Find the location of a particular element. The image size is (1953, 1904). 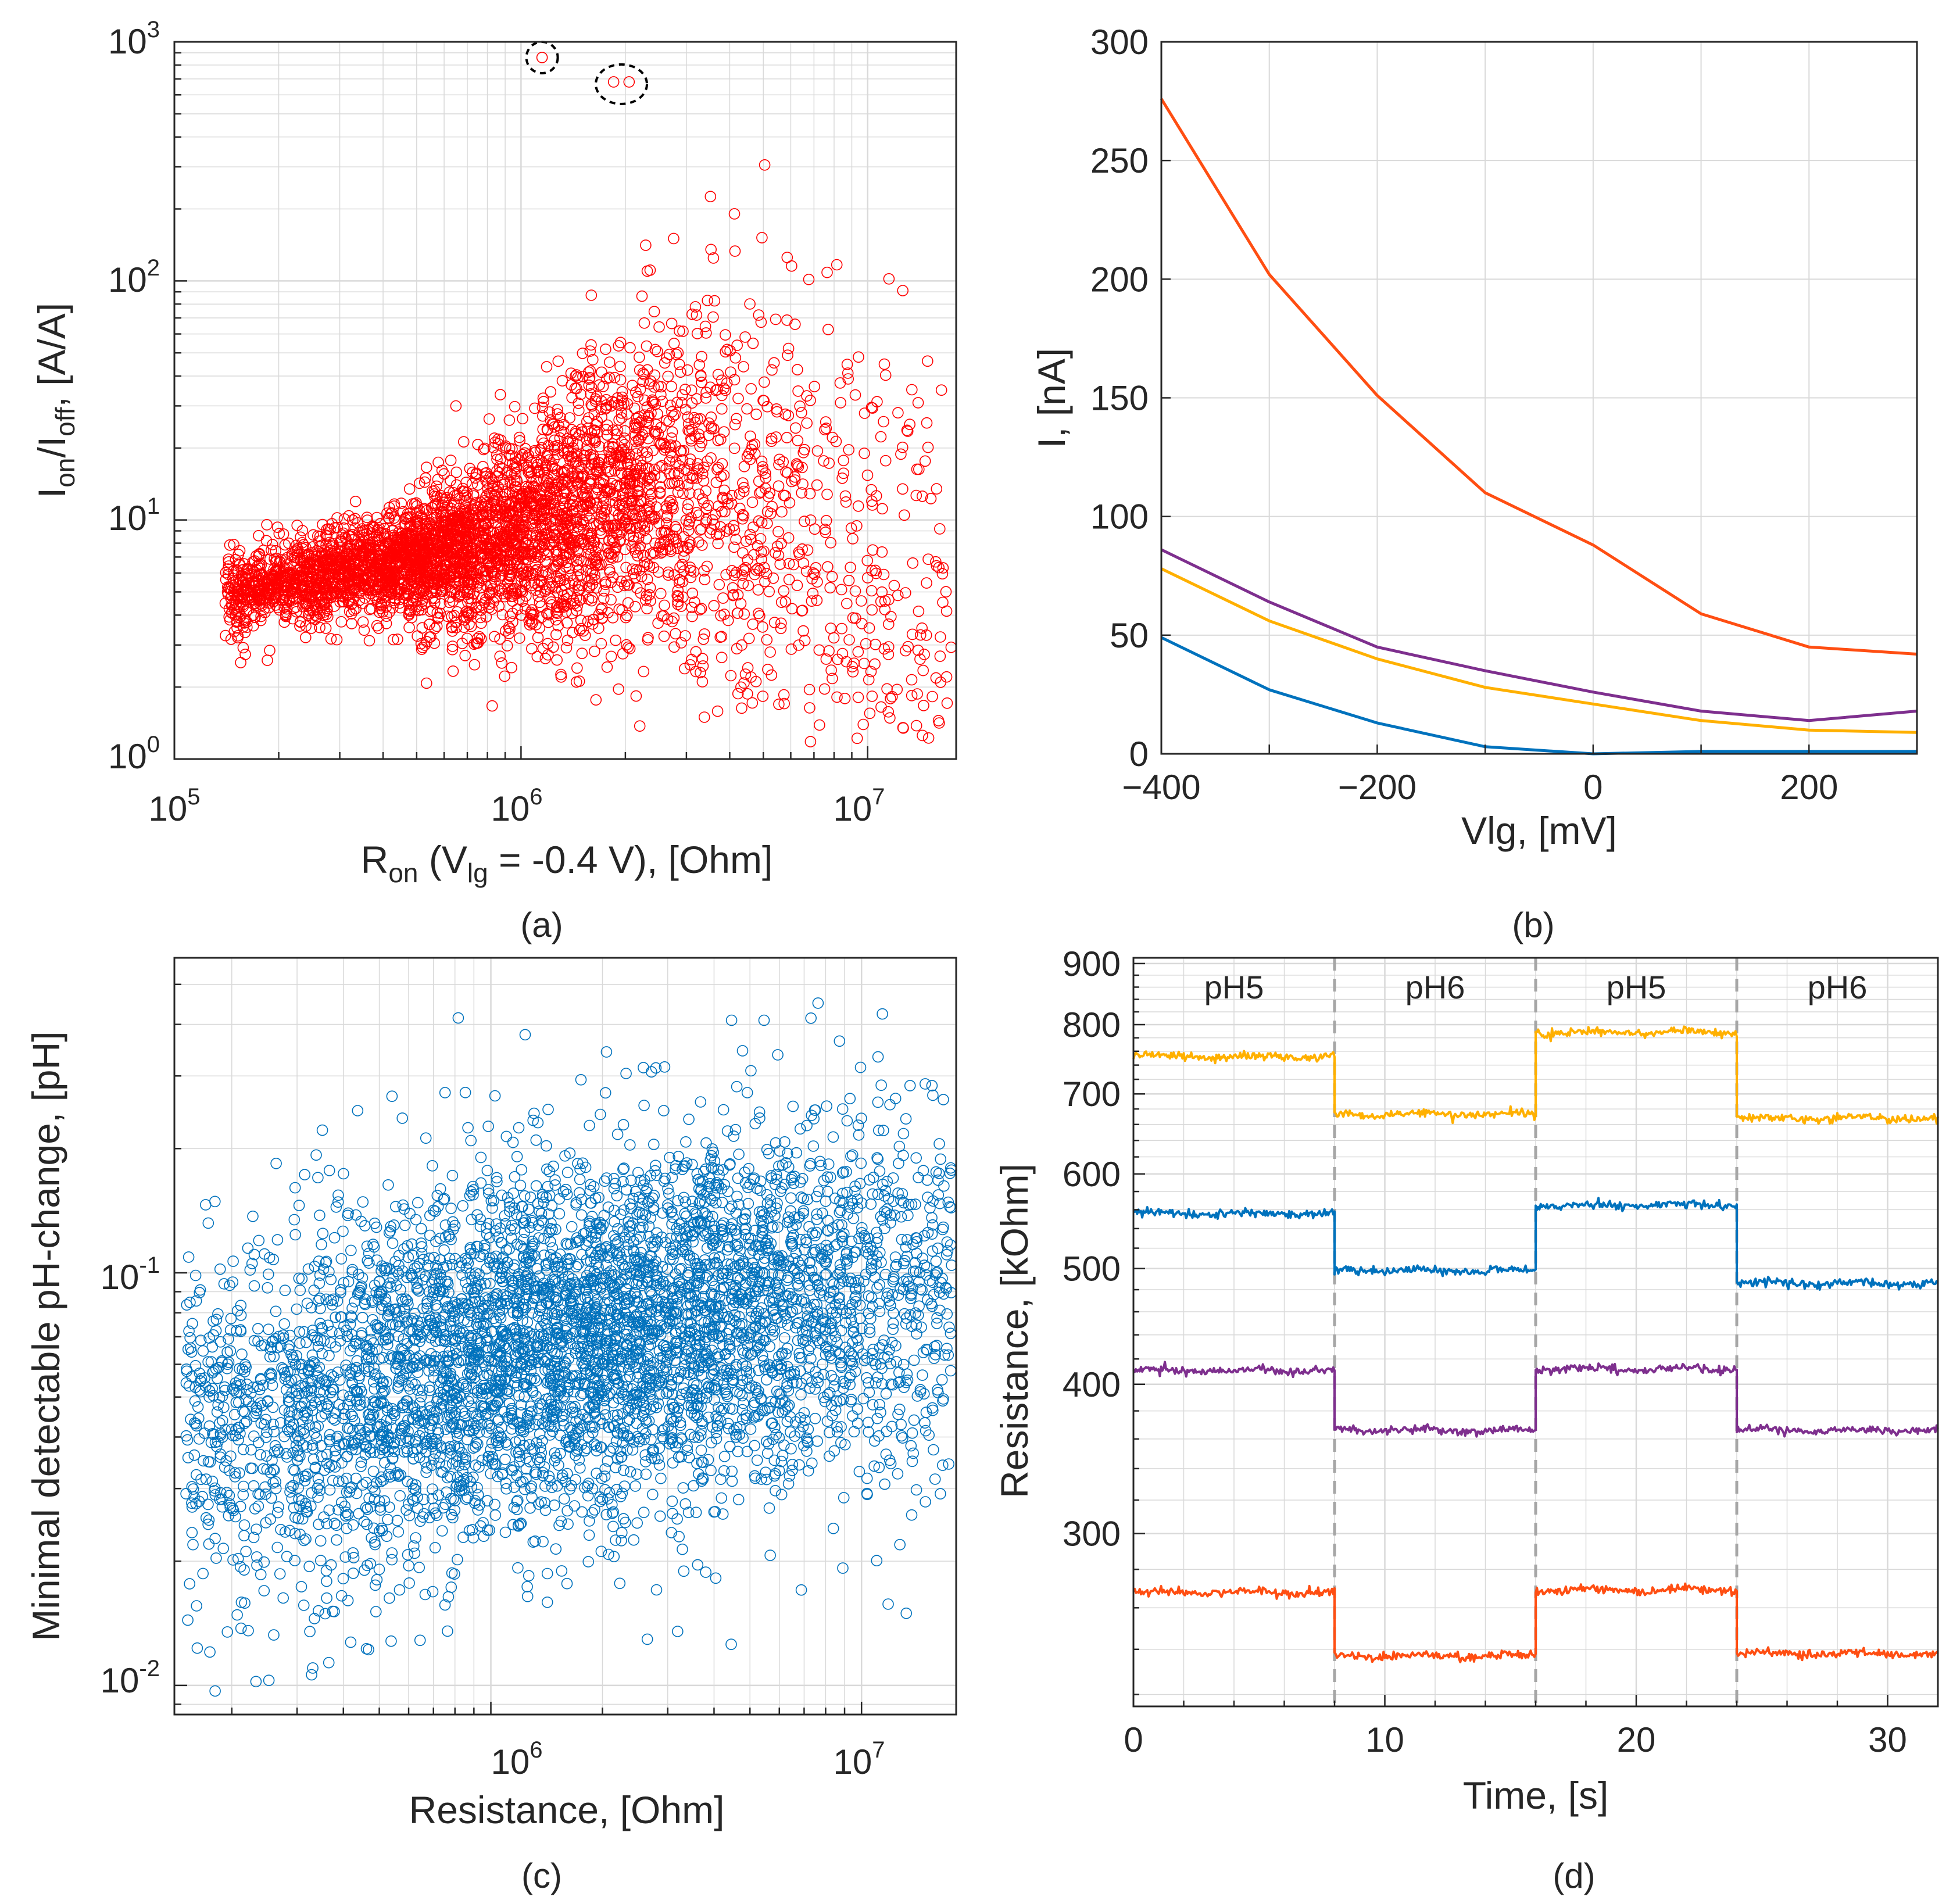

panel-a-highlight-circle is located at coordinates (622, 84).